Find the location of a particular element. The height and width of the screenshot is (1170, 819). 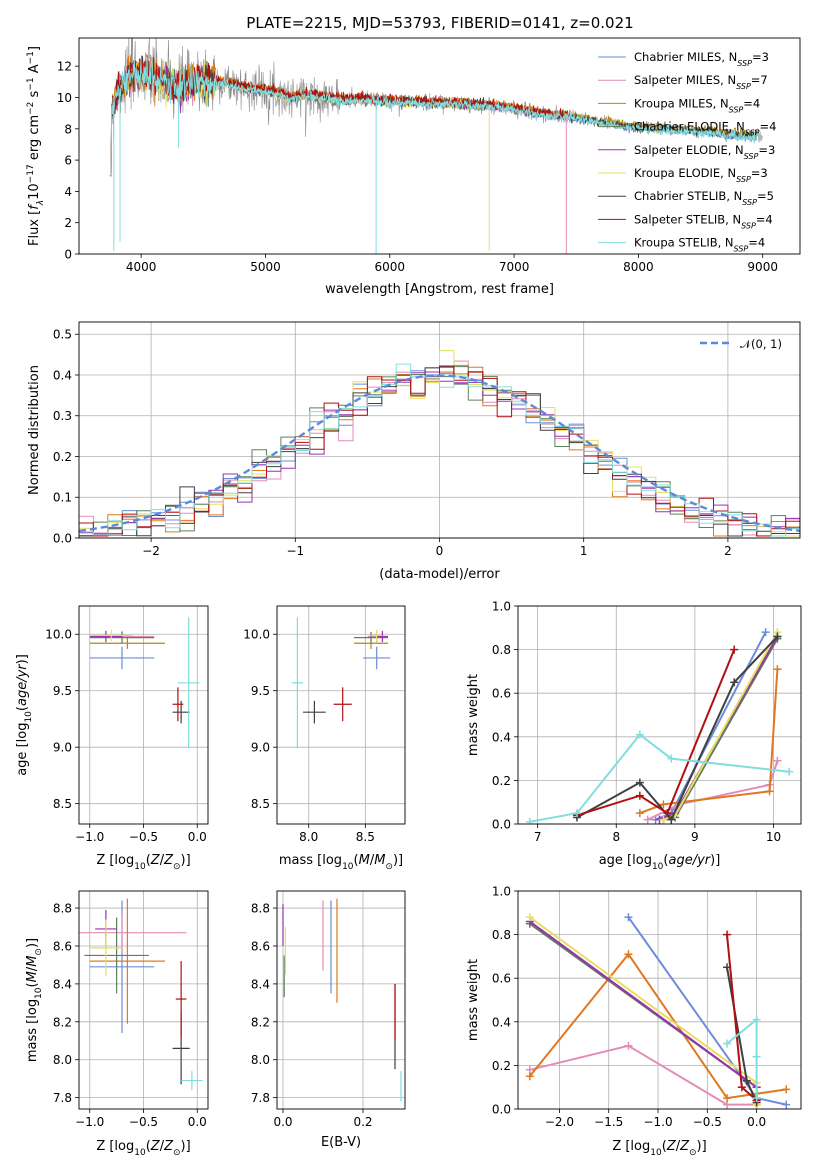

x-tick-label: −1.5 is located at coordinates (608, 1122).